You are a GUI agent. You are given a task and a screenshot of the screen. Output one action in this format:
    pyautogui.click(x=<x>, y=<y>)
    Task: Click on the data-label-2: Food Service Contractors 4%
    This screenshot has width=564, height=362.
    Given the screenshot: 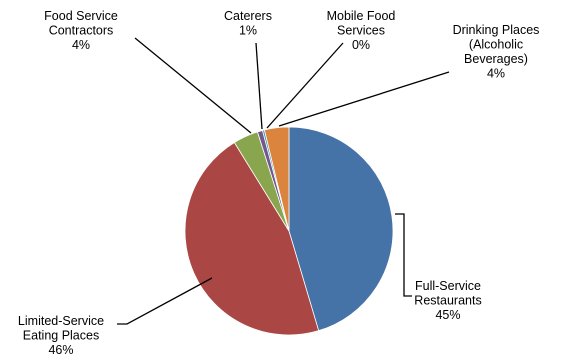 What is the action you would take?
    pyautogui.click(x=81, y=30)
    